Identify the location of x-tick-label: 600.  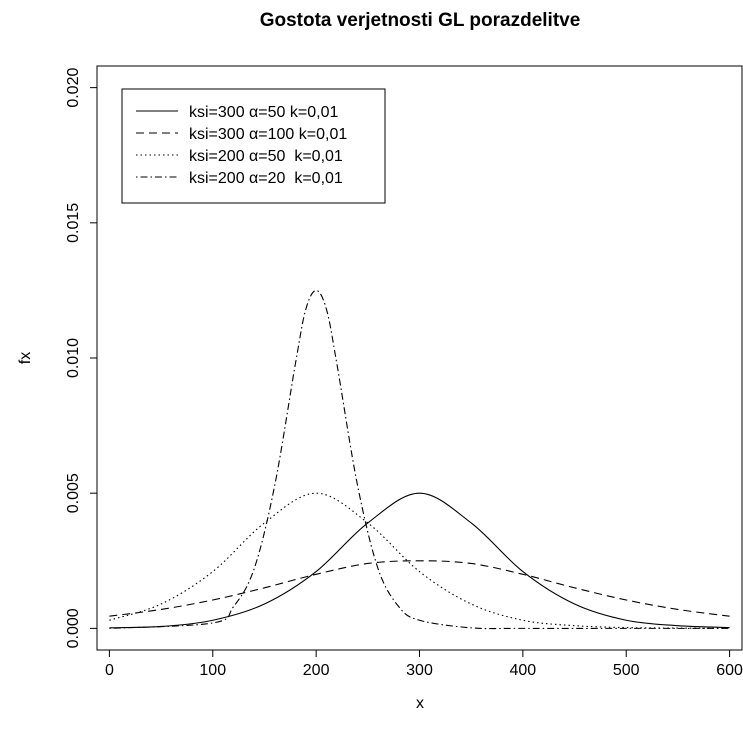
(729, 670).